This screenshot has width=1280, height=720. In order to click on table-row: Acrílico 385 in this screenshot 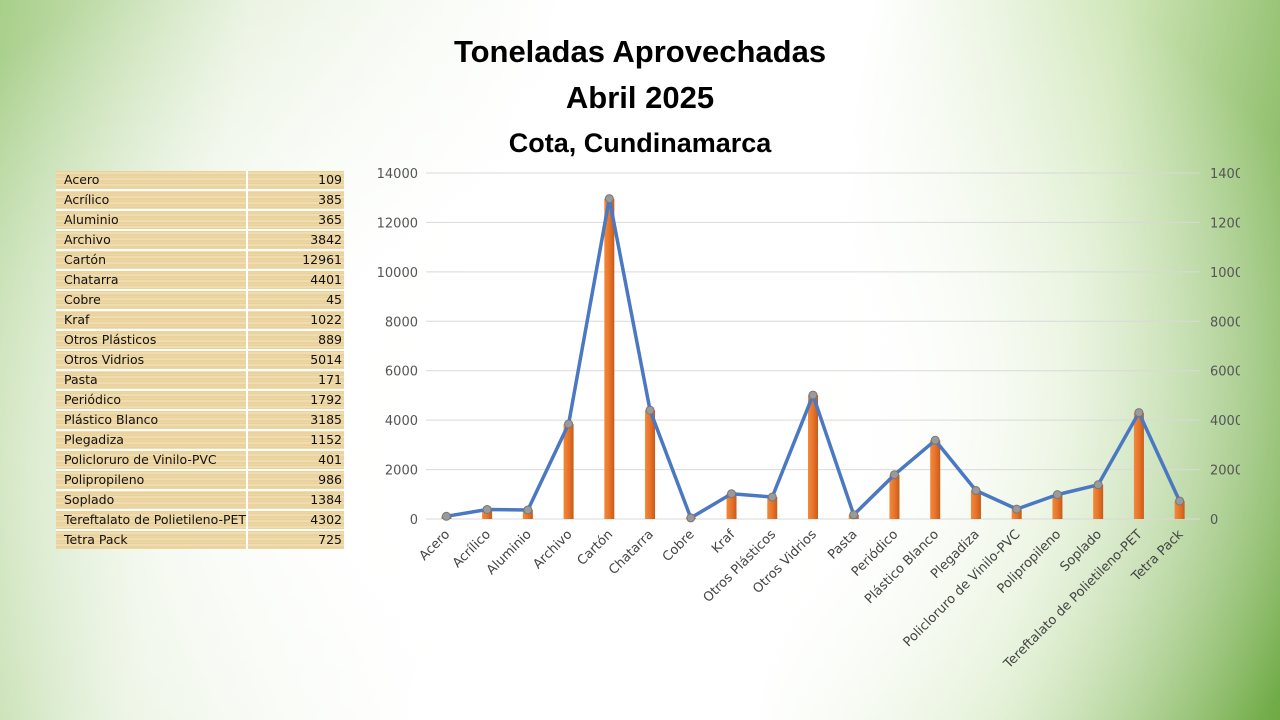, I will do `click(200, 200)`.